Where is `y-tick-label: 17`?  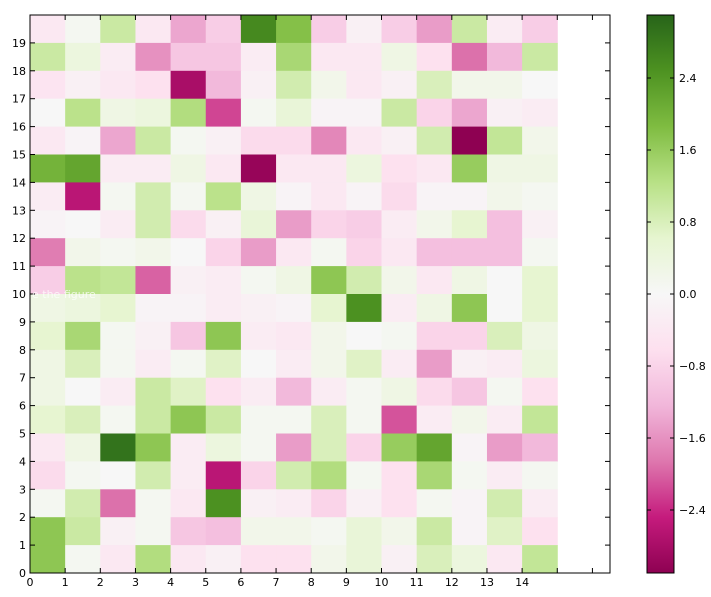 y-tick-label: 17 is located at coordinates (19, 99).